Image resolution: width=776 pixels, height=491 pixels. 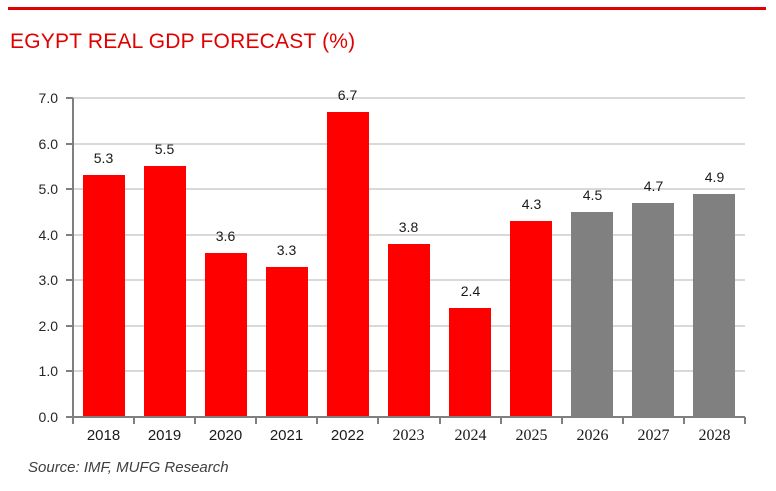 I want to click on bar-value-label: 3.6, so click(x=225, y=236).